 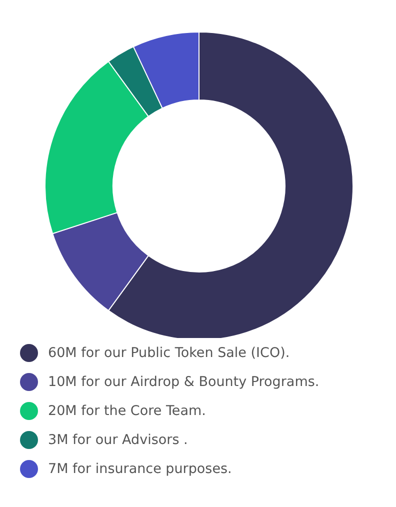 What do you see at coordinates (169, 352) in the screenshot?
I see `legend-label: 60M for our Public Token Sale (ICO).` at bounding box center [169, 352].